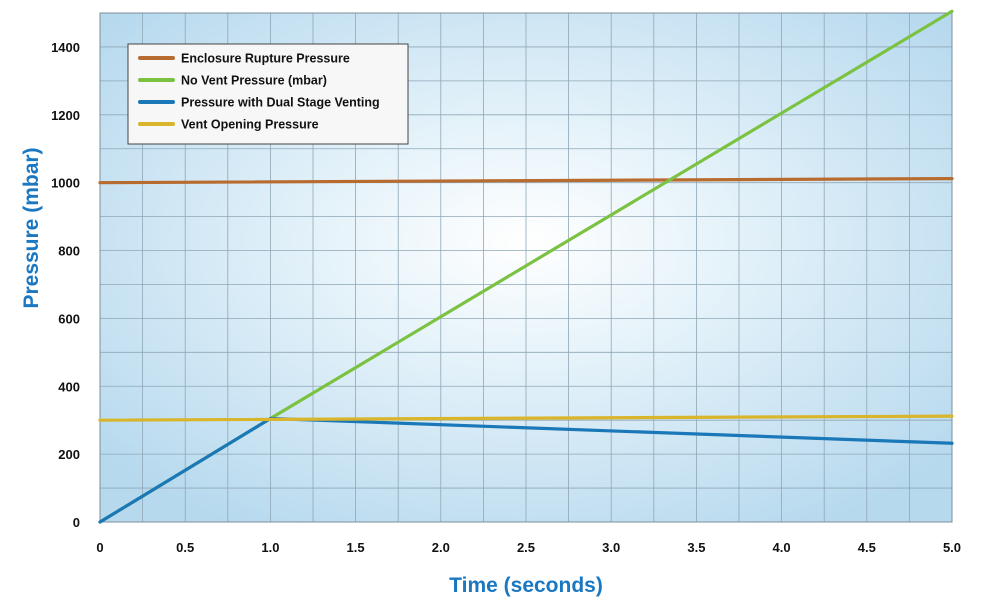 The height and width of the screenshot is (611, 991). Describe the element at coordinates (270, 547) in the screenshot. I see `x-tick-label: 1.0` at that location.